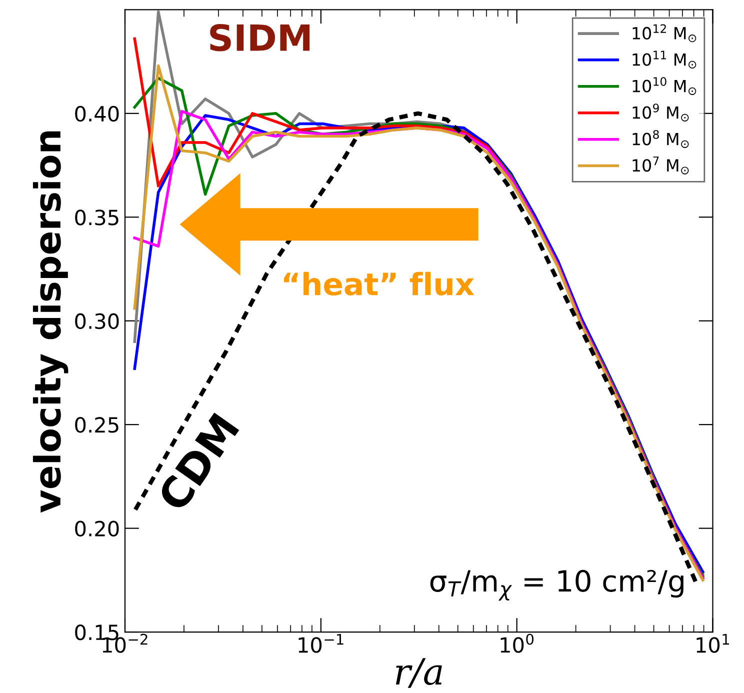  I want to click on y-tick-label: 0.25, so click(96, 425).